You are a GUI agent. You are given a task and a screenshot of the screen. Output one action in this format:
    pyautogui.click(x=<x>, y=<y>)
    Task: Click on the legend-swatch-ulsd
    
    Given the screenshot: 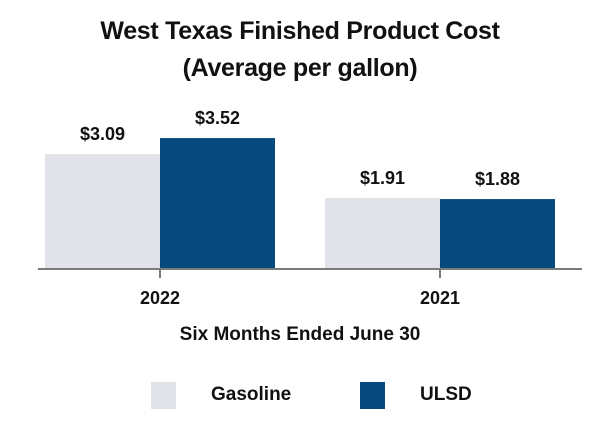 What is the action you would take?
    pyautogui.click(x=372, y=395)
    